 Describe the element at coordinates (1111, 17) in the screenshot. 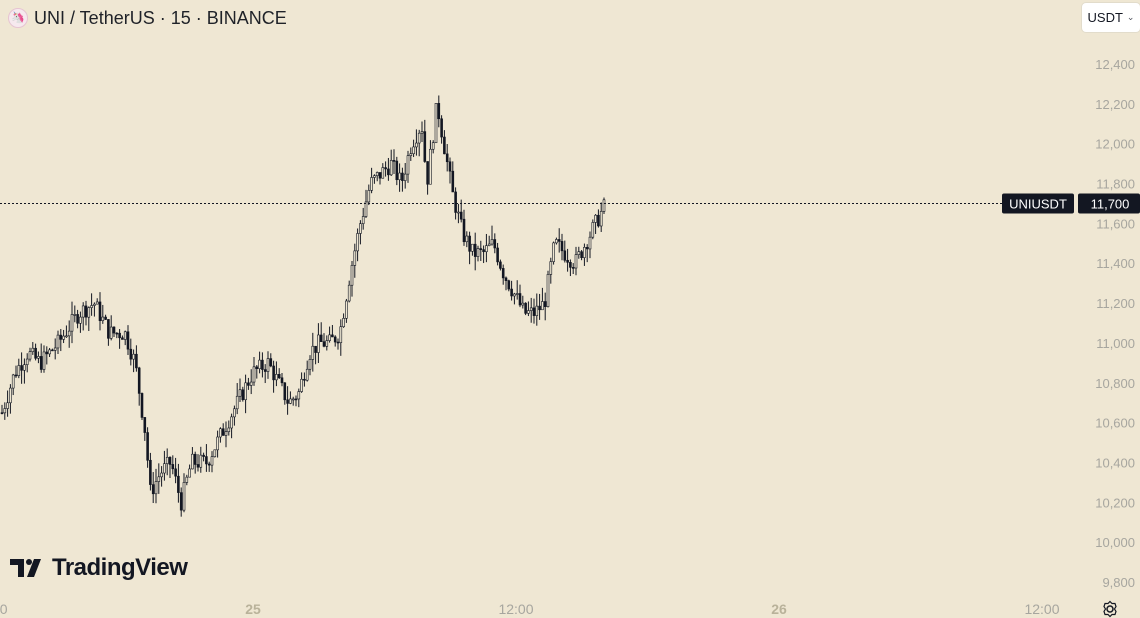

I see `currency-dropdown-button: USDT ⌄` at that location.